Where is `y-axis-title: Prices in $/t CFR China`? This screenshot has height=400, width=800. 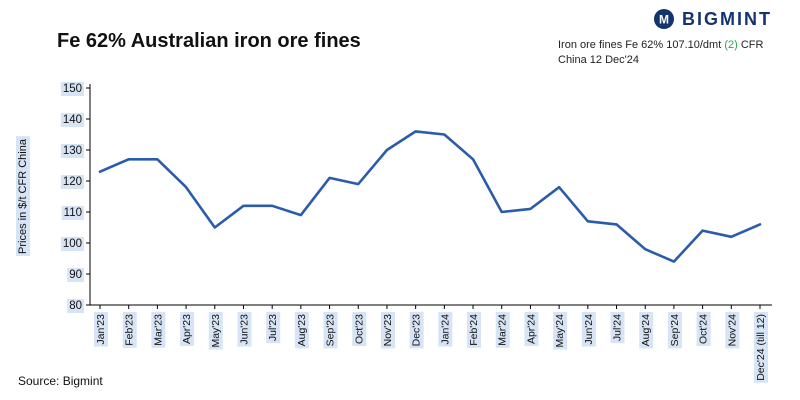
y-axis-title: Prices in $/t CFR China is located at coordinates (23, 196).